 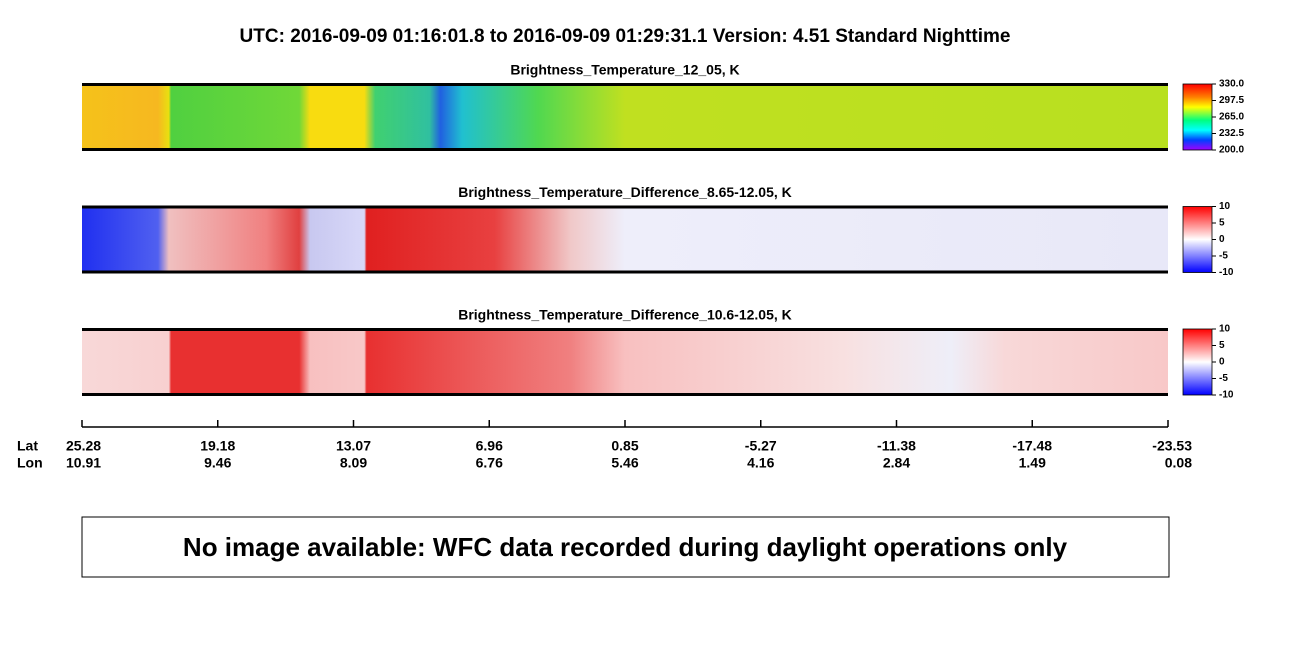 What do you see at coordinates (1231, 84) in the screenshot?
I see `colorbar-tick-label: 330.0` at bounding box center [1231, 84].